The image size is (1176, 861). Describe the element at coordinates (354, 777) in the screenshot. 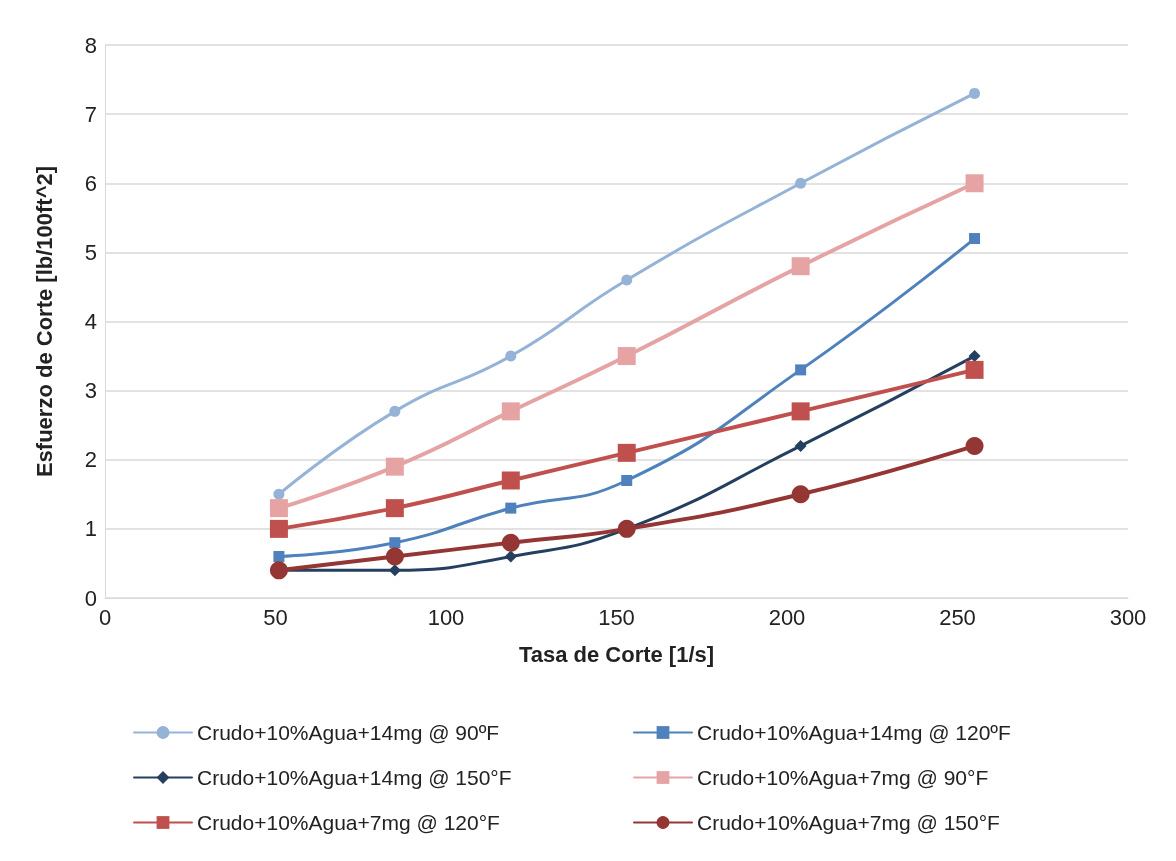

I see `legend-label: Crudo+10%Agua+14mg @ 150°F` at that location.